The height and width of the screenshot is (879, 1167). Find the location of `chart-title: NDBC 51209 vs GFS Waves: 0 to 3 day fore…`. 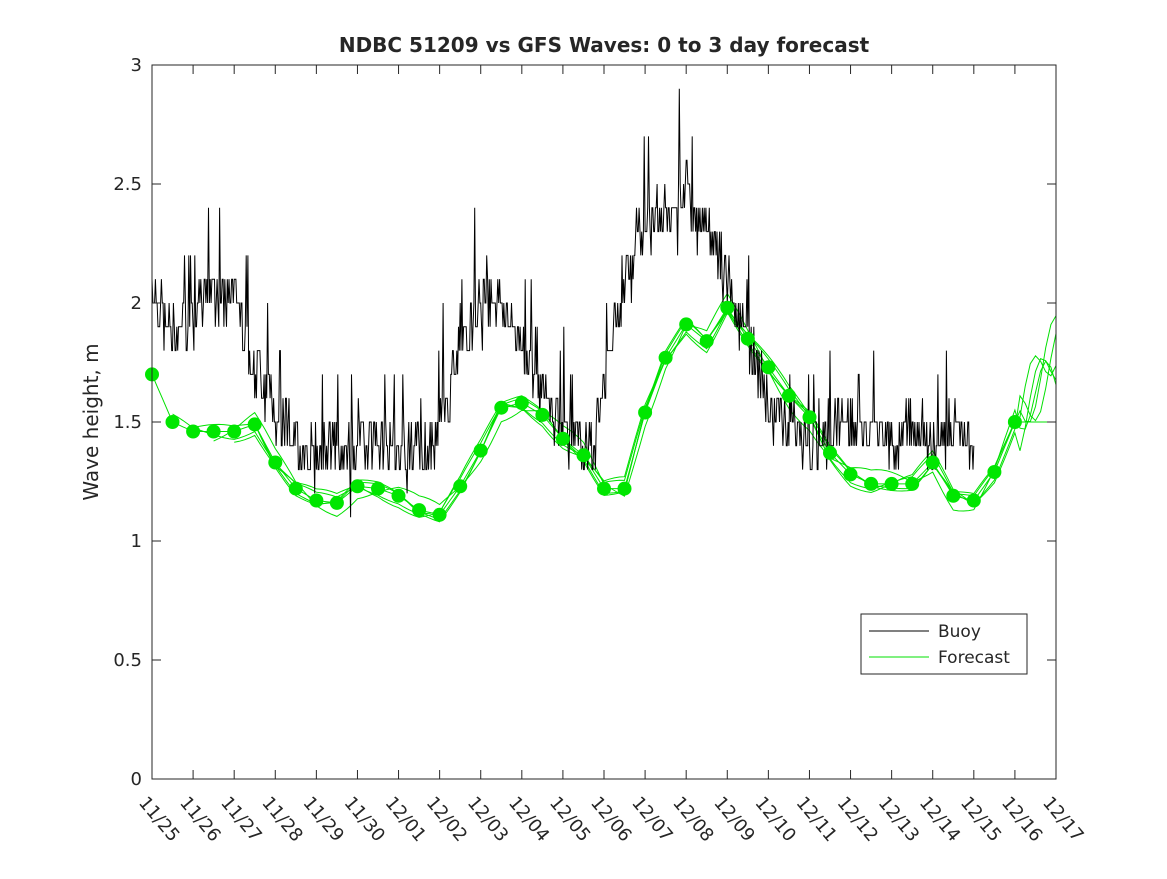

chart-title: NDBC 51209 vs GFS Waves: 0 to 3 day fore… is located at coordinates (604, 45).